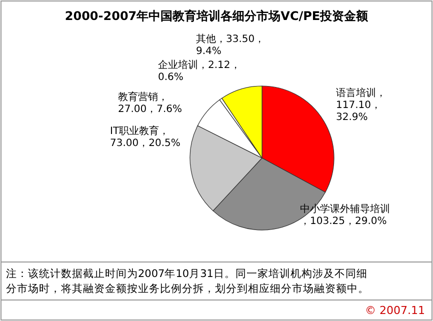 This screenshot has height=321, width=433. I want to click on text: © 2007.11, so click(395, 310).